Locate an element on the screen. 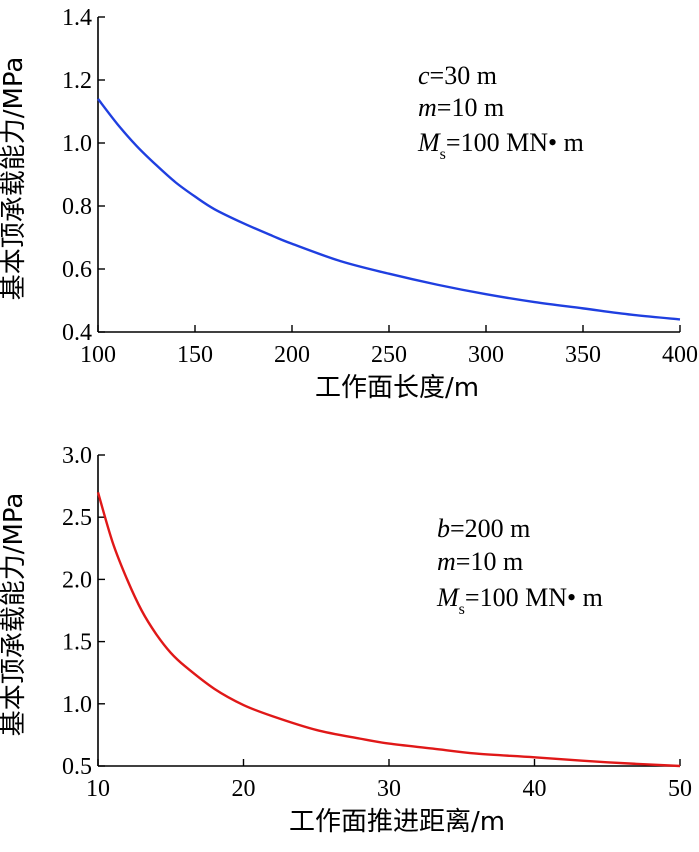 This screenshot has width=699, height=852. x-tick-label: 400 is located at coordinates (680, 355).